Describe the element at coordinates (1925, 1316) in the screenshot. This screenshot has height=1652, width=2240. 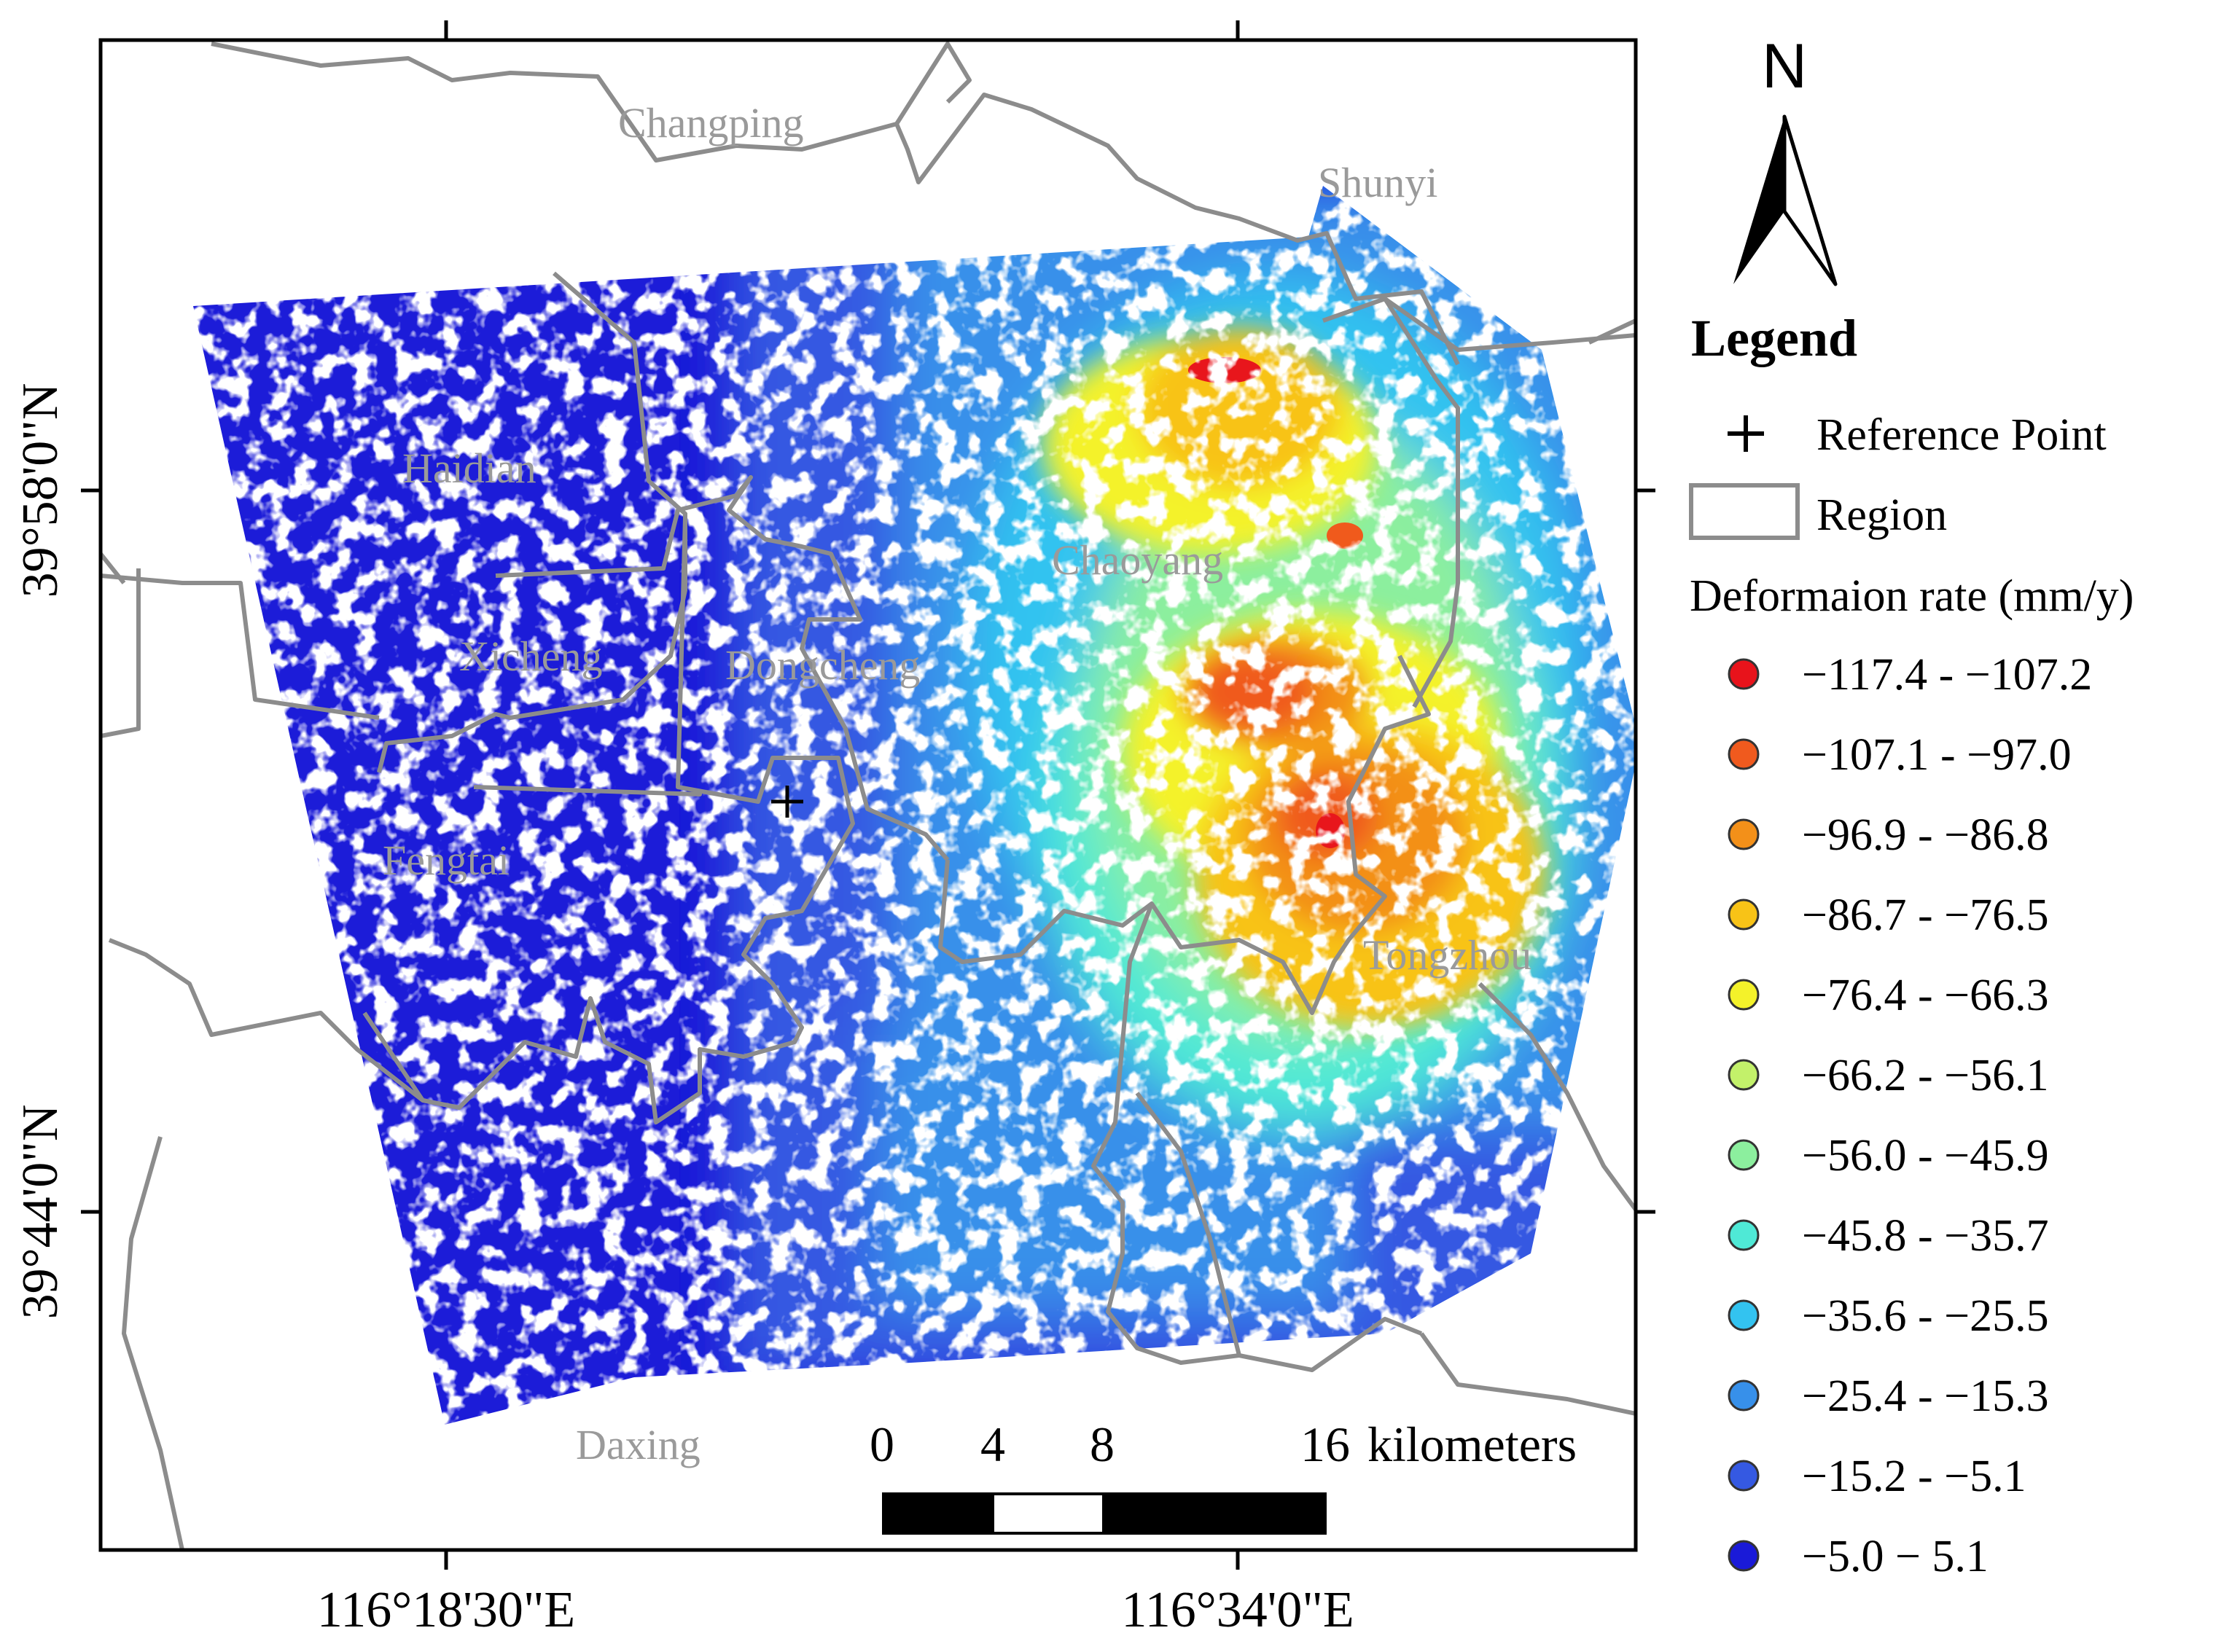
I see `legend-class-label-8: −35.6 - −25.5` at that location.